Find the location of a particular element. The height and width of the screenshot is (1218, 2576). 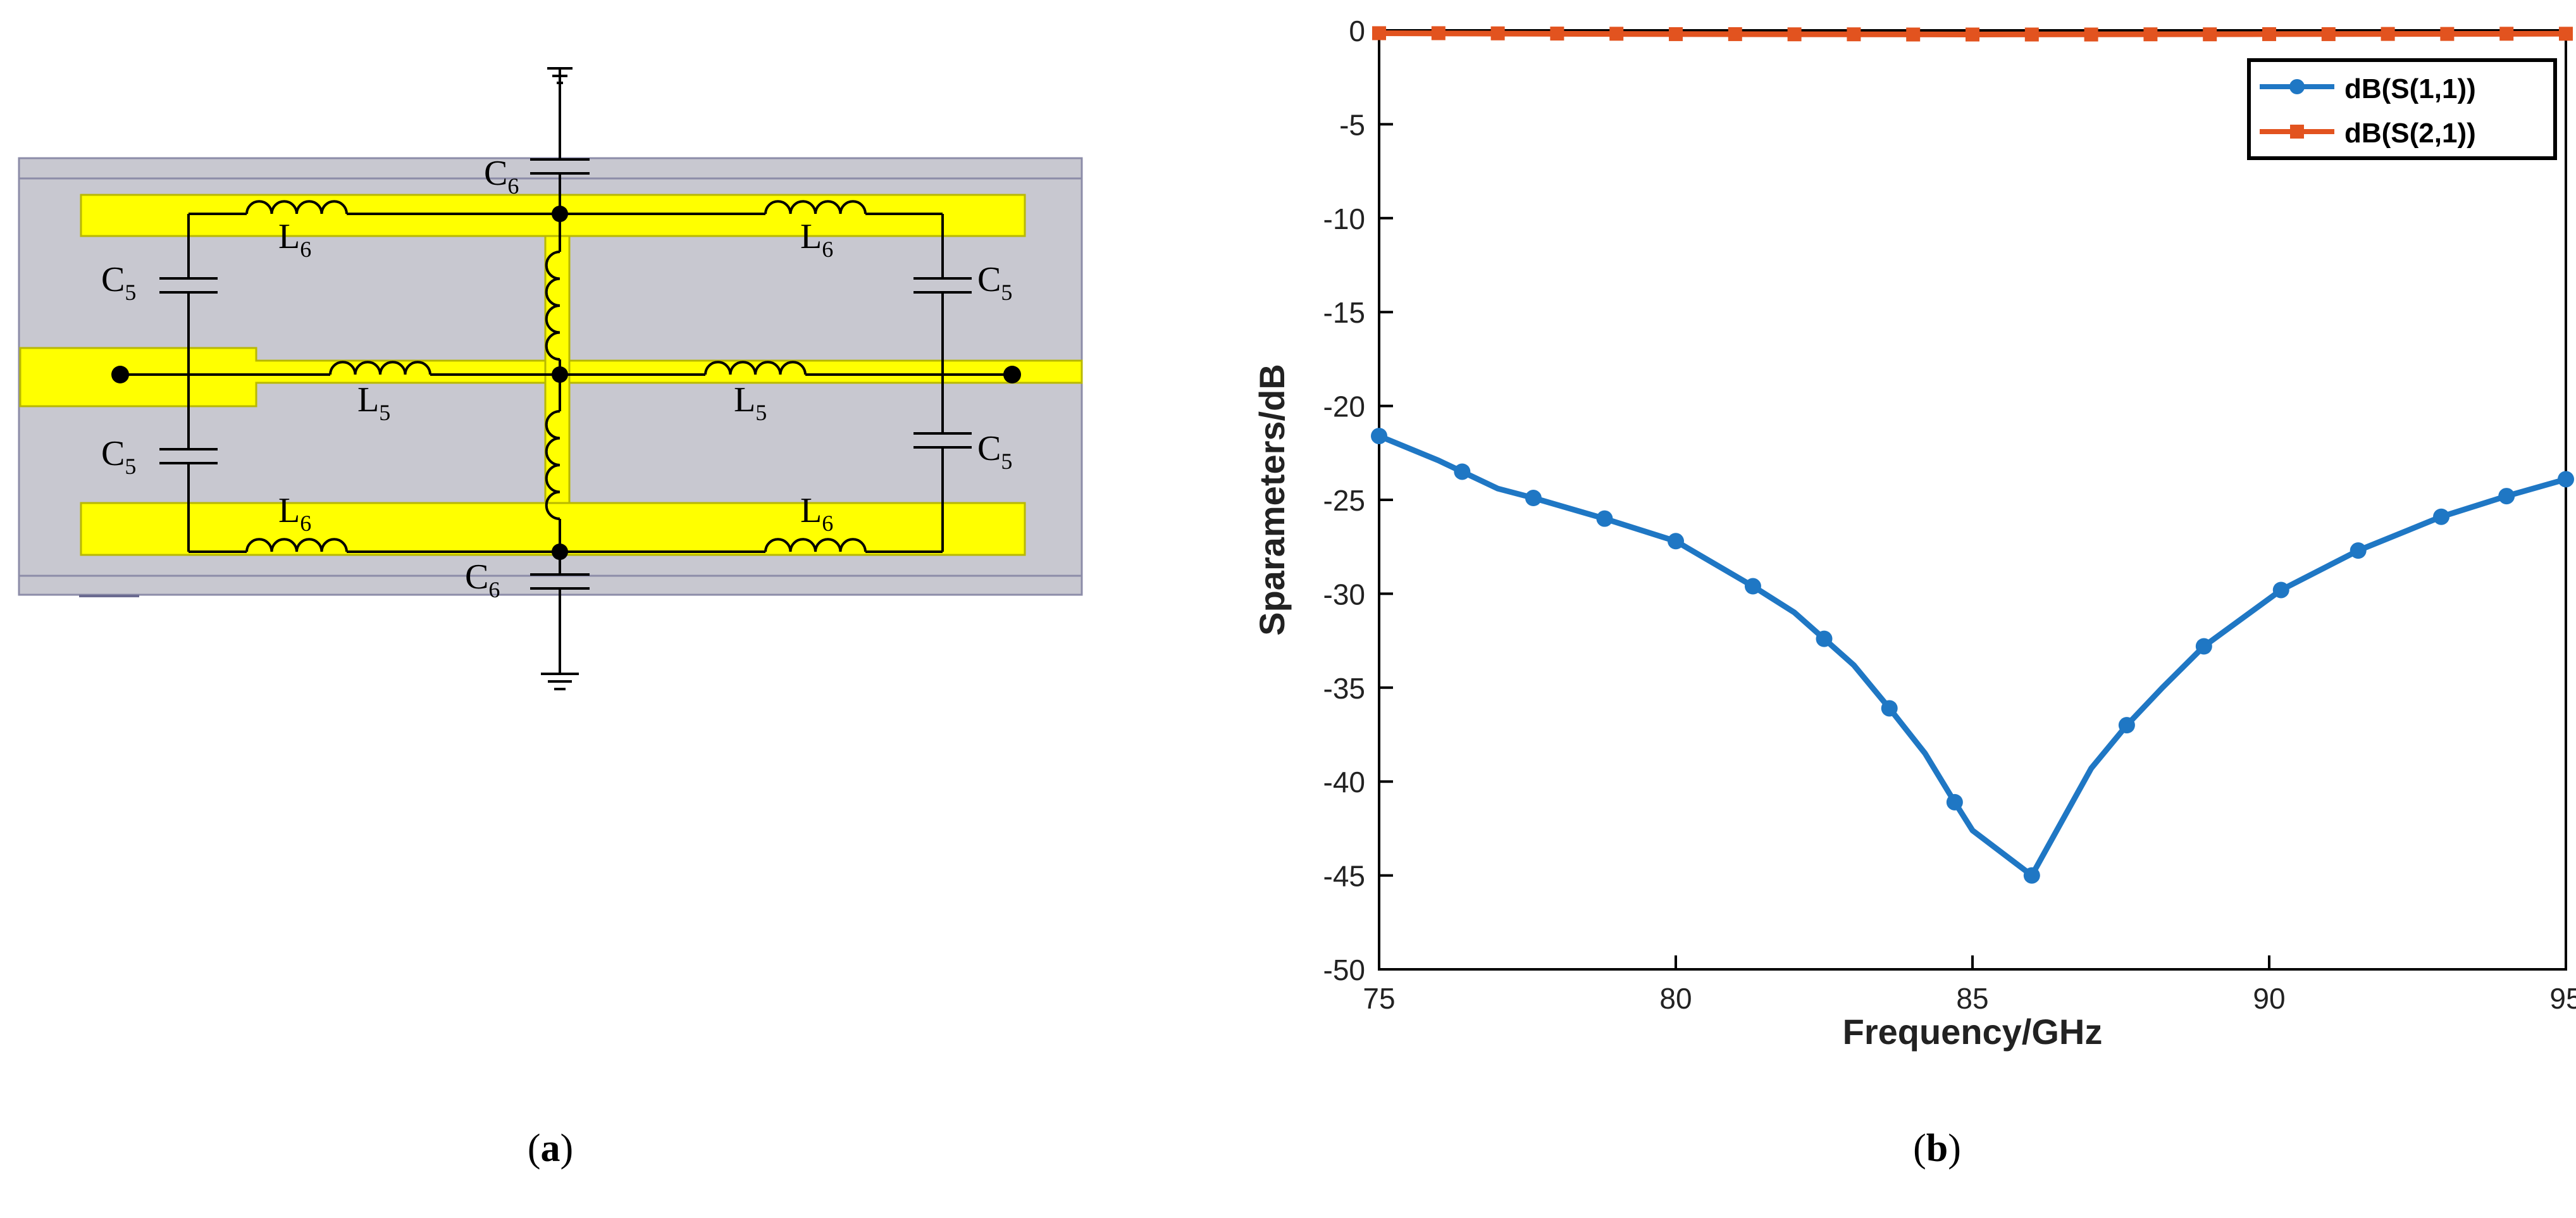

y-tick-label: -20 is located at coordinates (1344, 406).